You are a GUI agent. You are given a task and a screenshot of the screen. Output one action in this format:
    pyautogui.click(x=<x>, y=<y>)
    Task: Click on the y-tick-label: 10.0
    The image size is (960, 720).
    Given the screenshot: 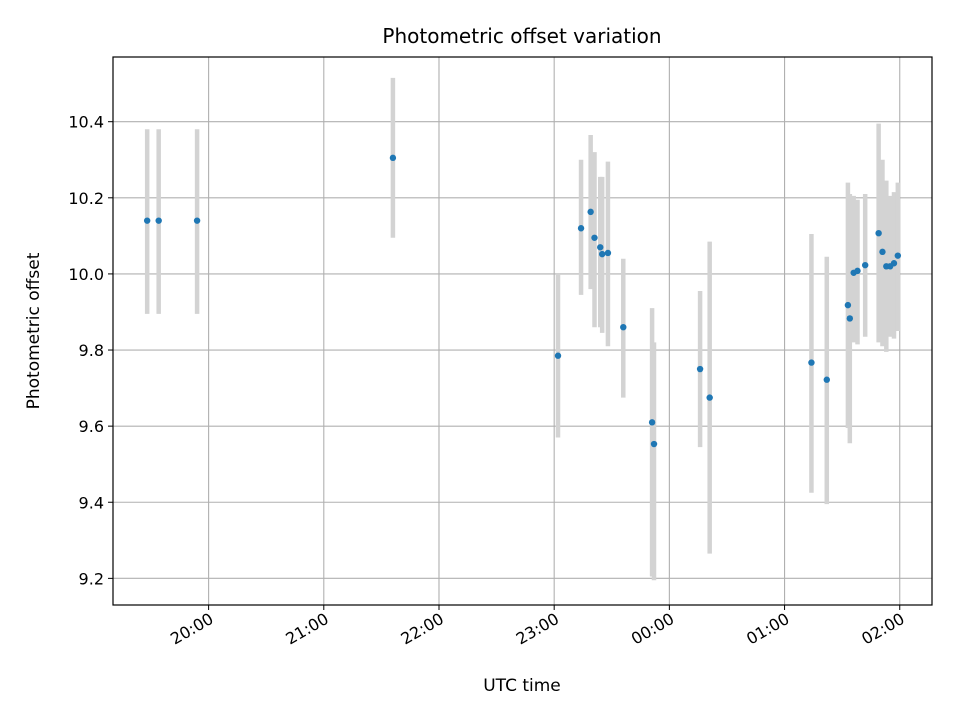 What is the action you would take?
    pyautogui.click(x=86, y=274)
    